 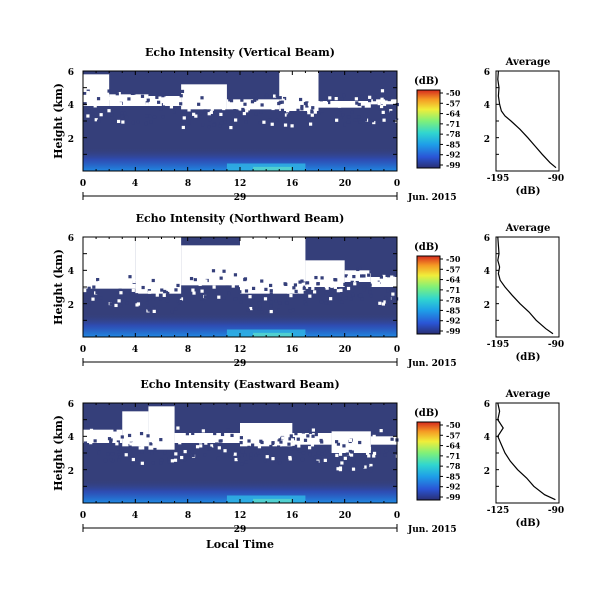 What do you see at coordinates (453, 310) in the screenshot?
I see `colorbar-tick-label: -85` at bounding box center [453, 310].